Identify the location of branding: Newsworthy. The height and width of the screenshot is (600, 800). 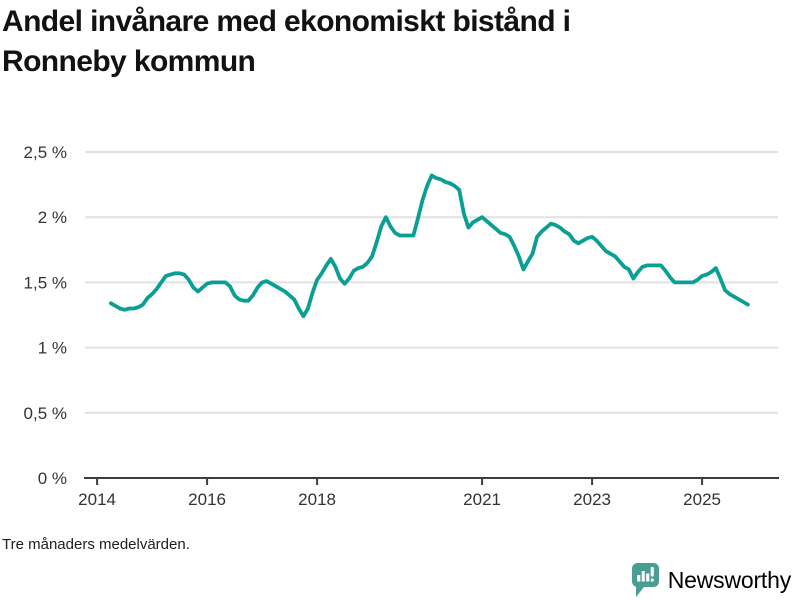
(711, 580).